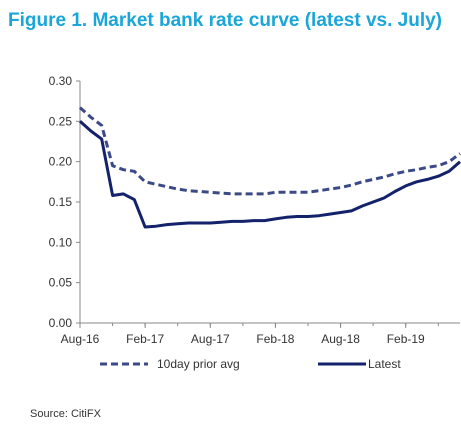  What do you see at coordinates (61, 202) in the screenshot?
I see `y-tick-label: 0.15` at bounding box center [61, 202].